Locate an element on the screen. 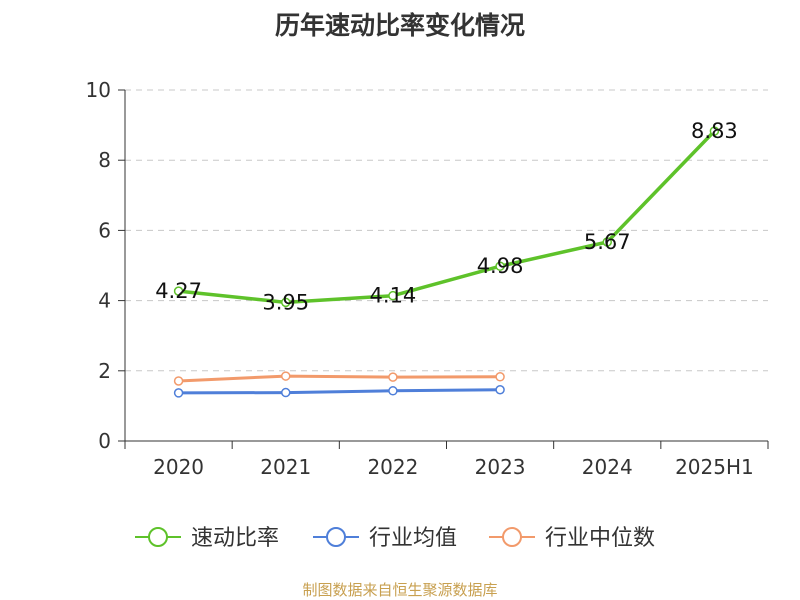 The height and width of the screenshot is (600, 800). data-label: 4.14 is located at coordinates (393, 296).